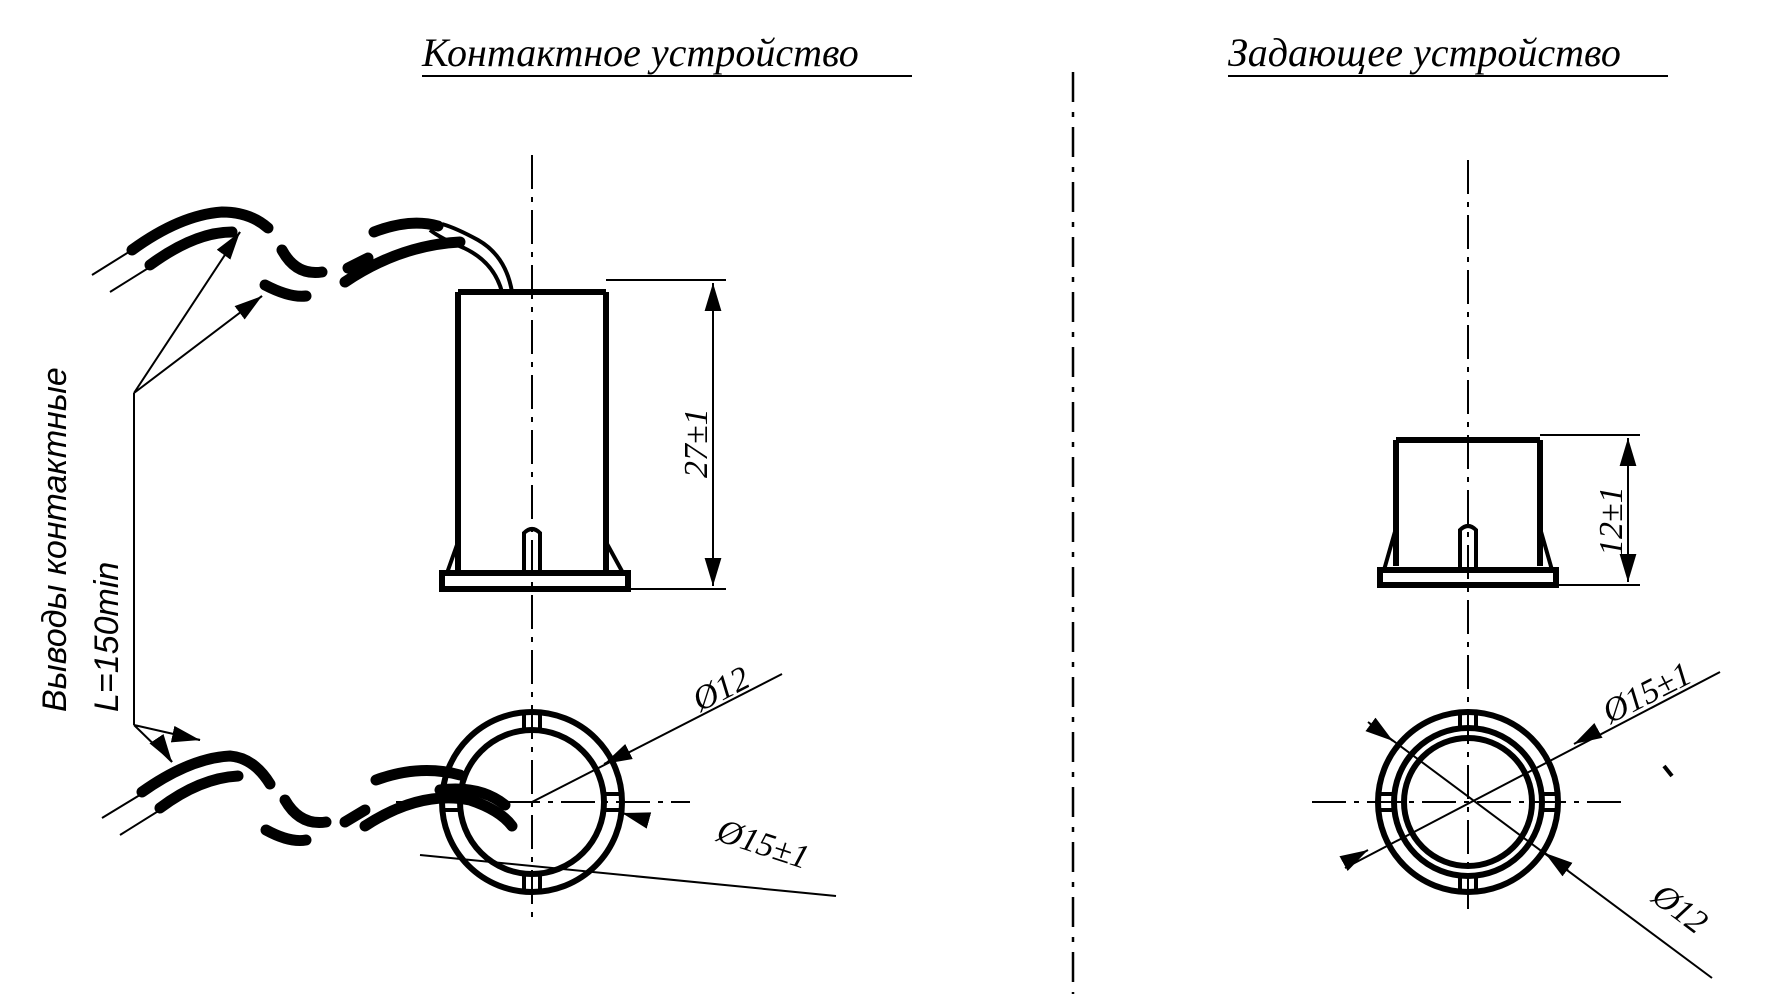  Describe the element at coordinates (1590, 510) in the screenshot. I see `setting-height-extension` at that location.